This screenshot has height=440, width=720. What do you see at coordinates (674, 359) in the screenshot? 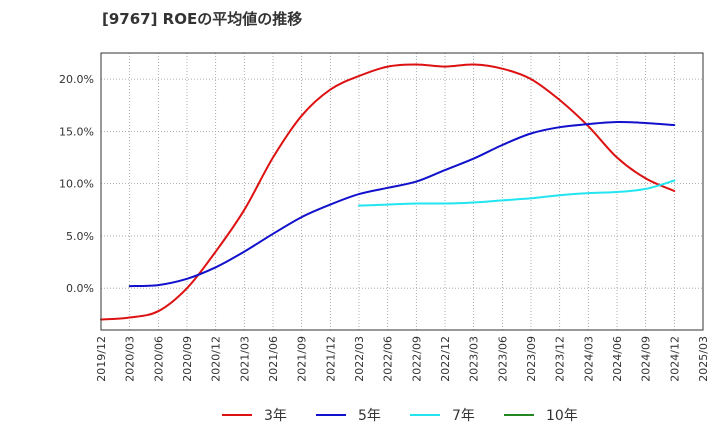
I see `x-tick-label: 2024/12` at bounding box center [674, 359].